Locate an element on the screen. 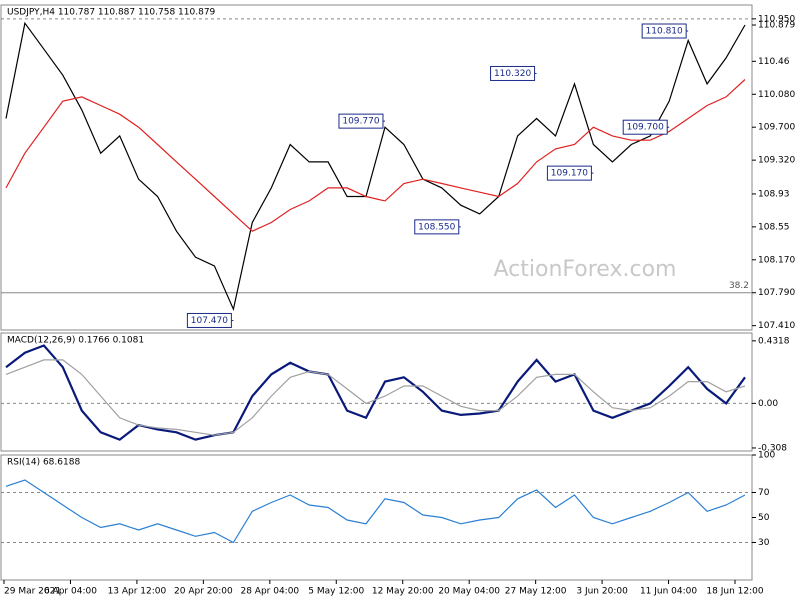 This screenshot has width=800, height=600. y-tick-label: -0.308 is located at coordinates (772, 448).